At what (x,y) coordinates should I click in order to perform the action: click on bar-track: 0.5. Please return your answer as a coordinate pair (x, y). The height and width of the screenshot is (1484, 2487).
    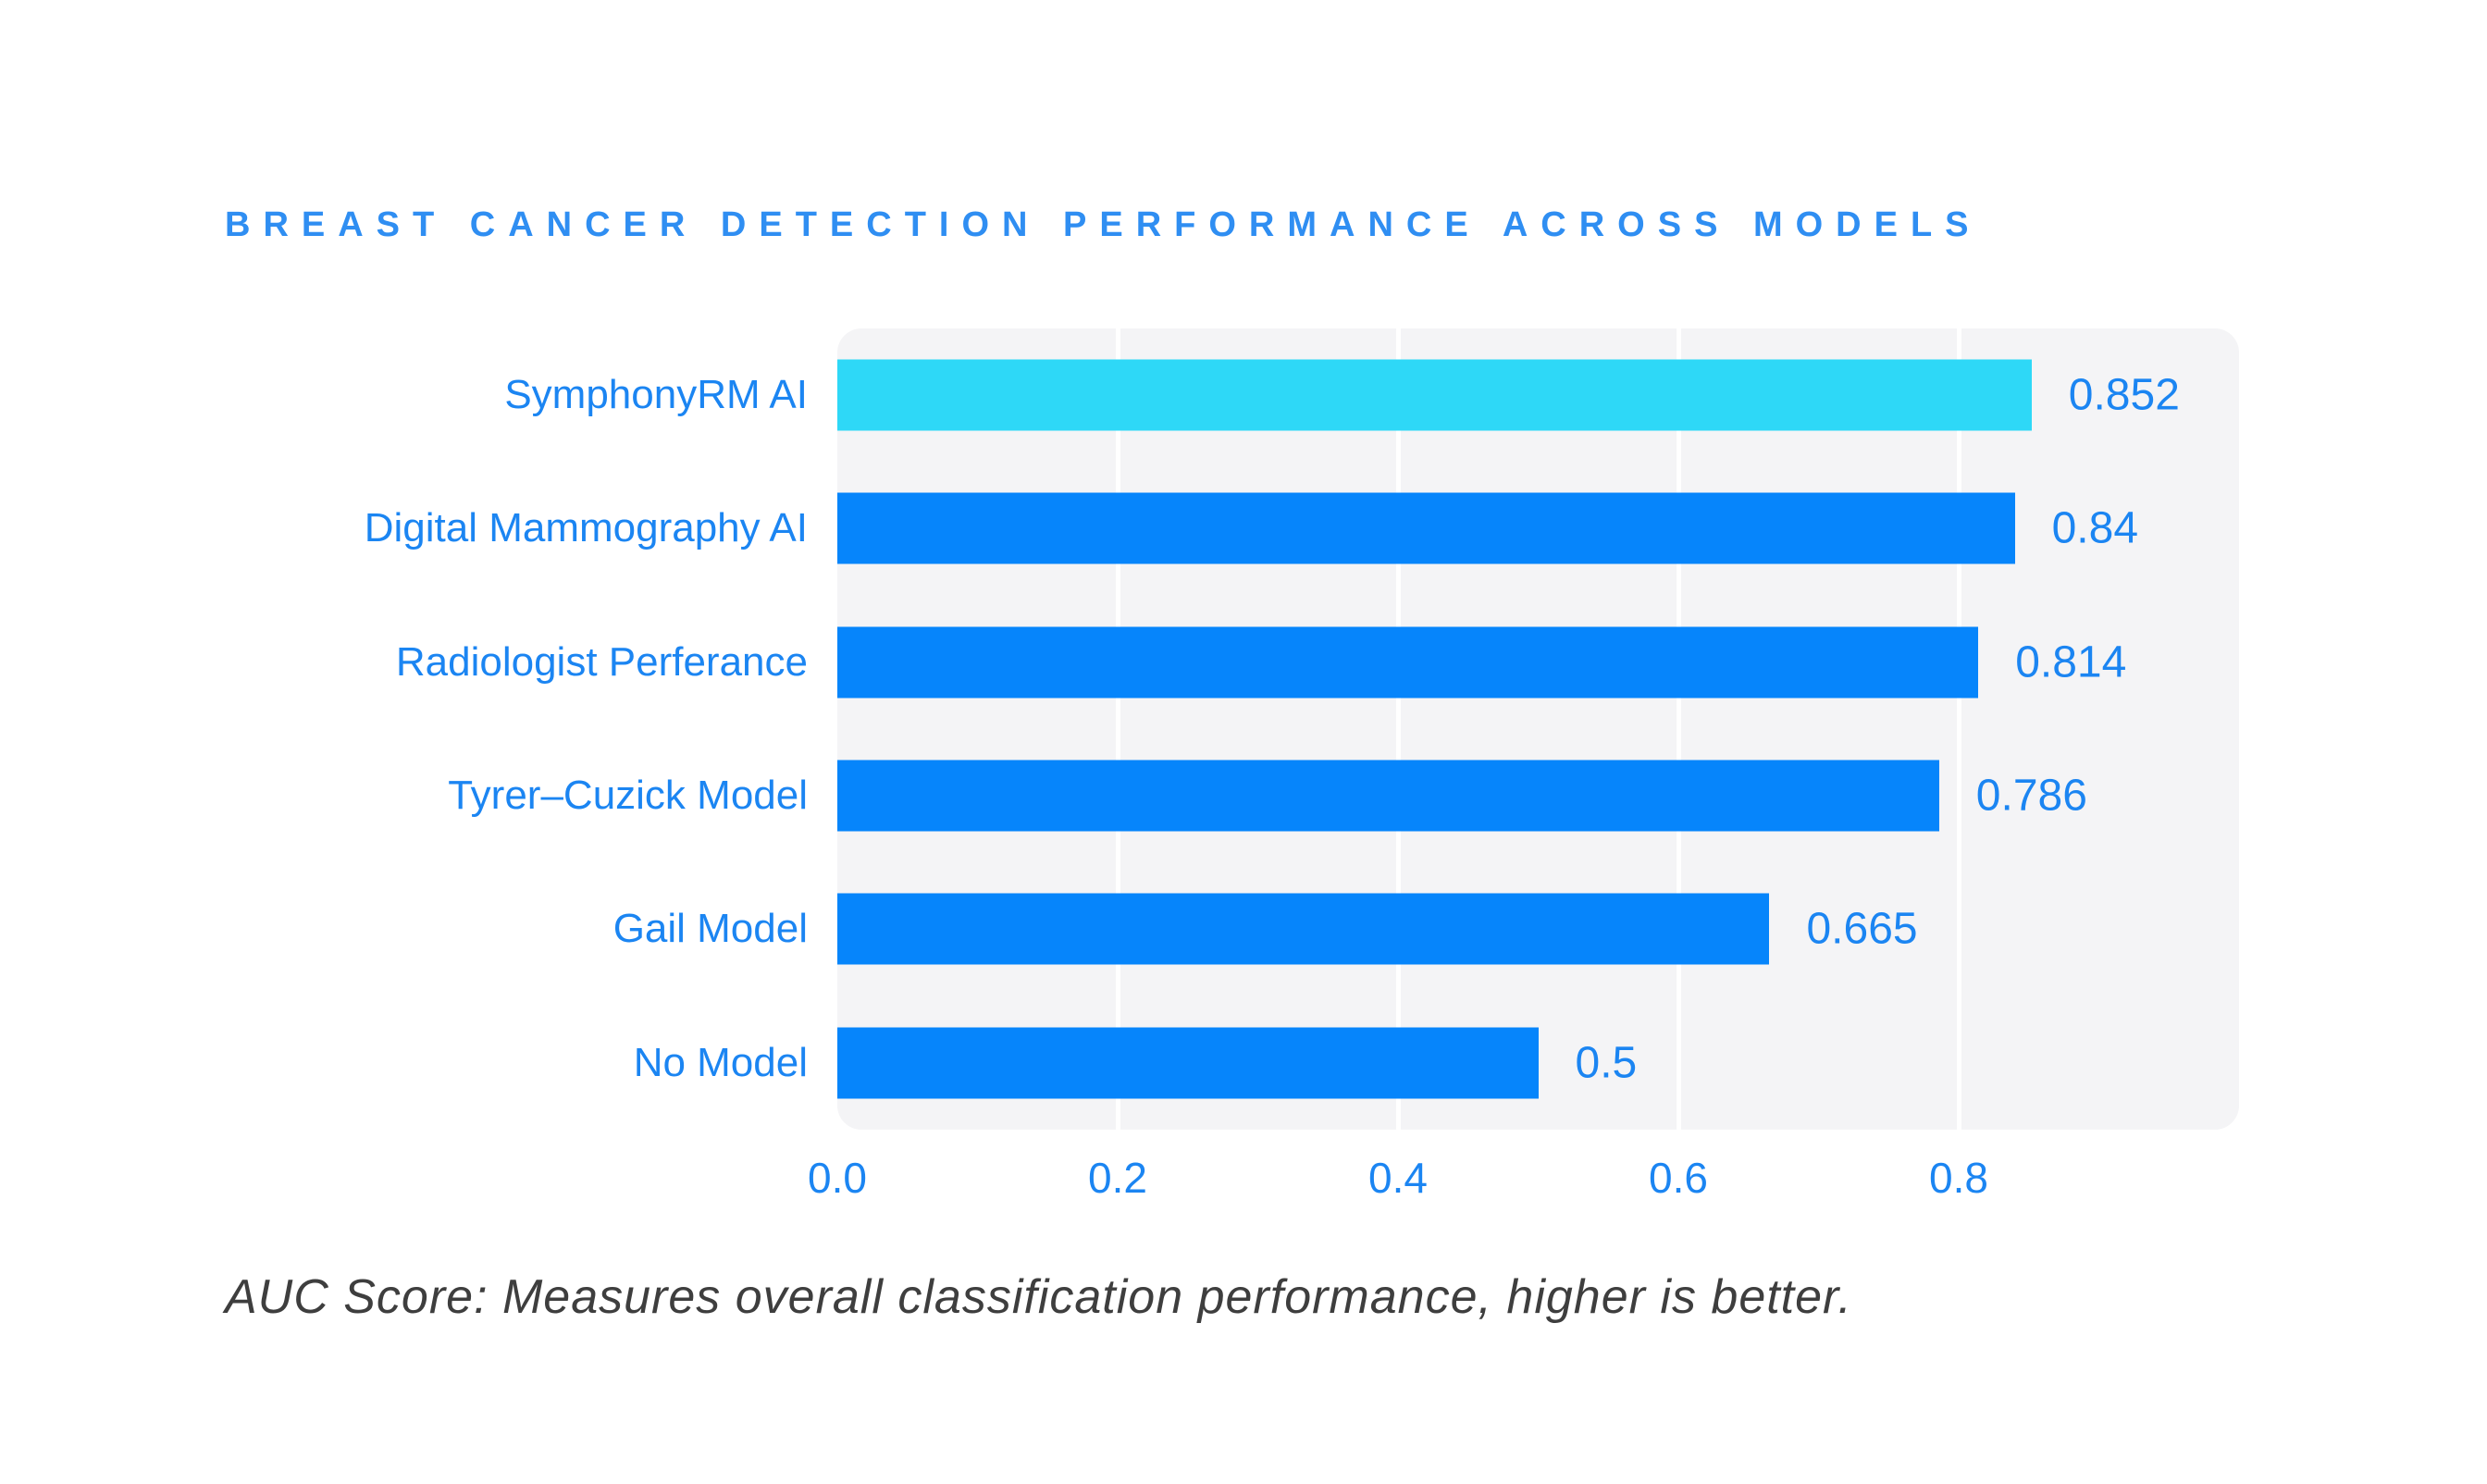
    Looking at the image, I should click on (1538, 1063).